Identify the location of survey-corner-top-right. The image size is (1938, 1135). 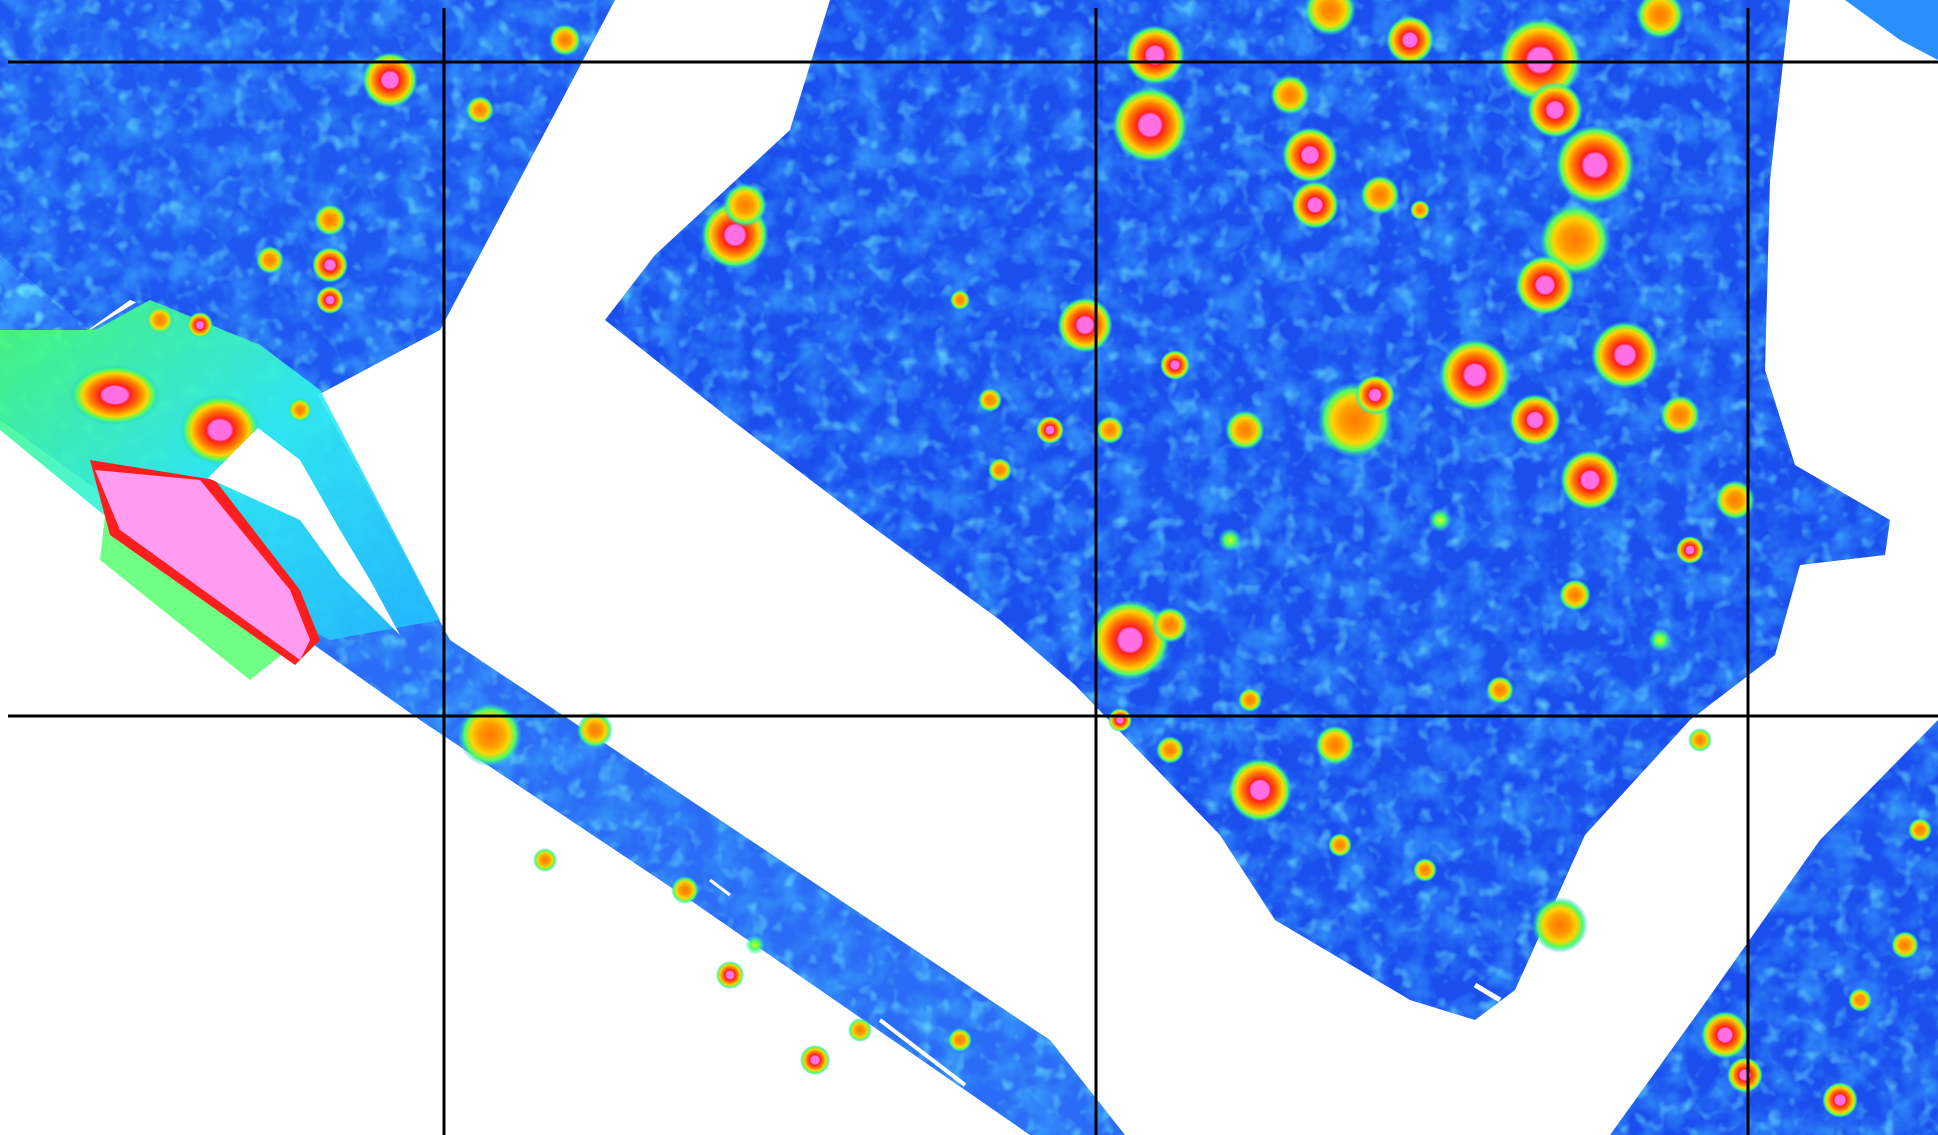
(1891, 30).